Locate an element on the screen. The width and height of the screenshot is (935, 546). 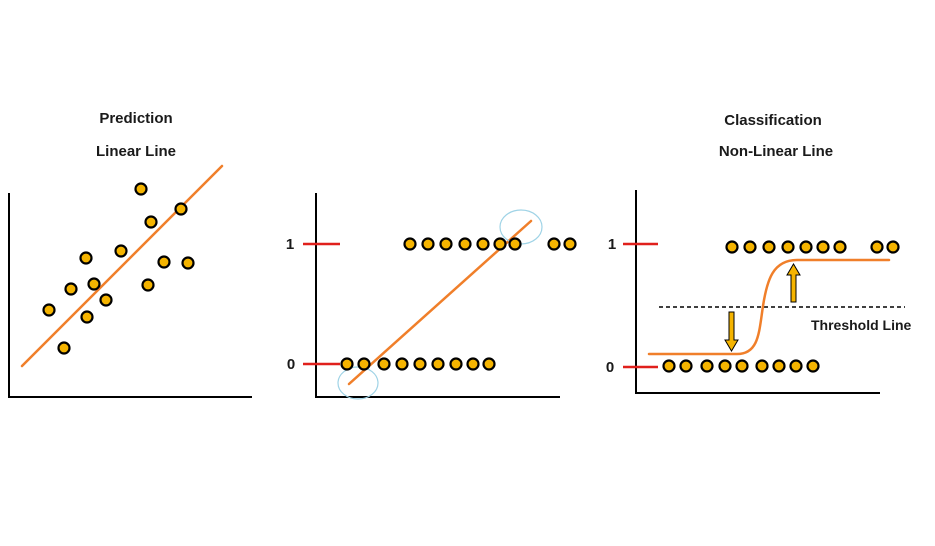
classification-tick-zero-label: 0 is located at coordinates (610, 367).